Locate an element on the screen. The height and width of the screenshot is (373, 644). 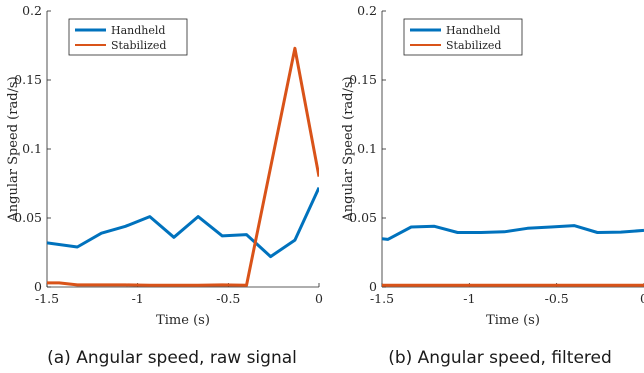
figure-caption: (a) Angular speed, raw signal is located at coordinates (172, 358).